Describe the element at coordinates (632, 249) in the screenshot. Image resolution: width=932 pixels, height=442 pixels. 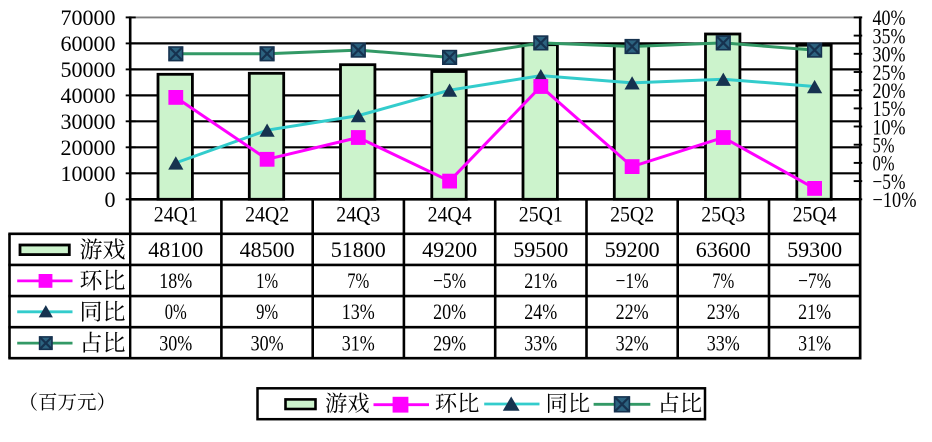
I see `svg-text: 59200` at that location.